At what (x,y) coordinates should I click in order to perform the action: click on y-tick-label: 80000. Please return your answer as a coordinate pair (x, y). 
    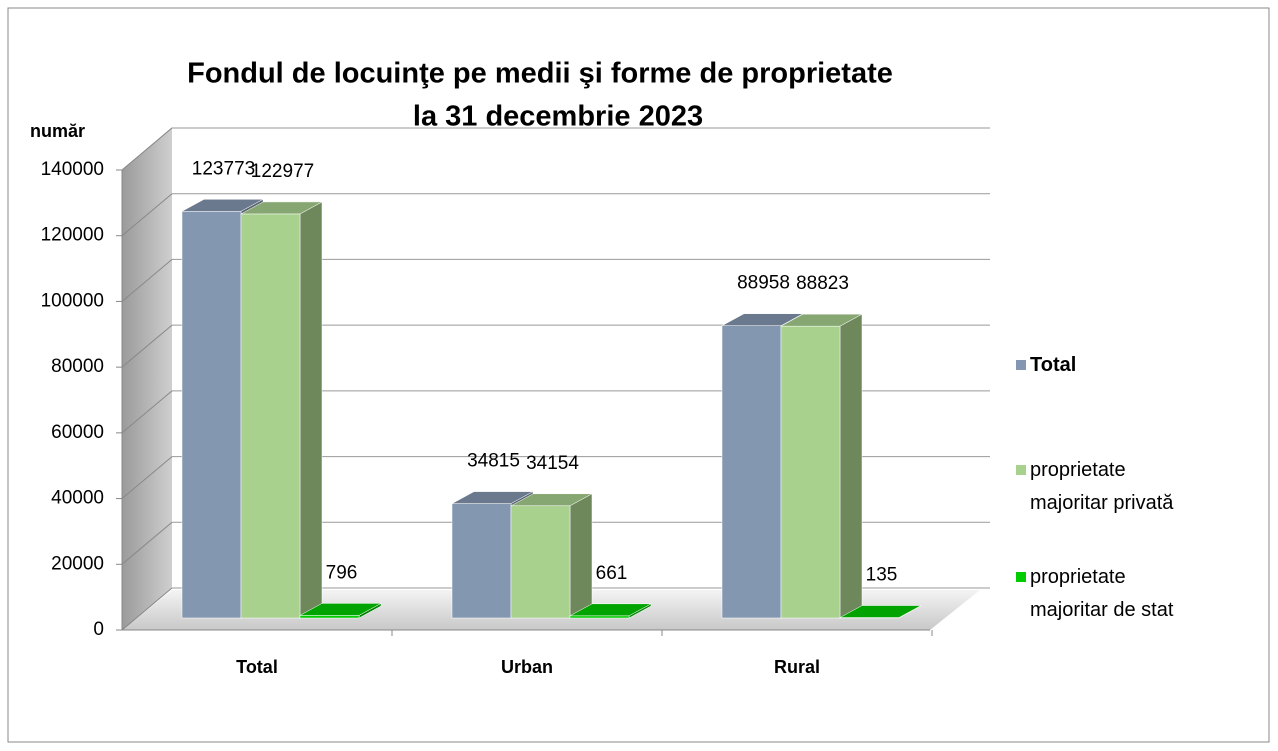
    Looking at the image, I should click on (77, 366).